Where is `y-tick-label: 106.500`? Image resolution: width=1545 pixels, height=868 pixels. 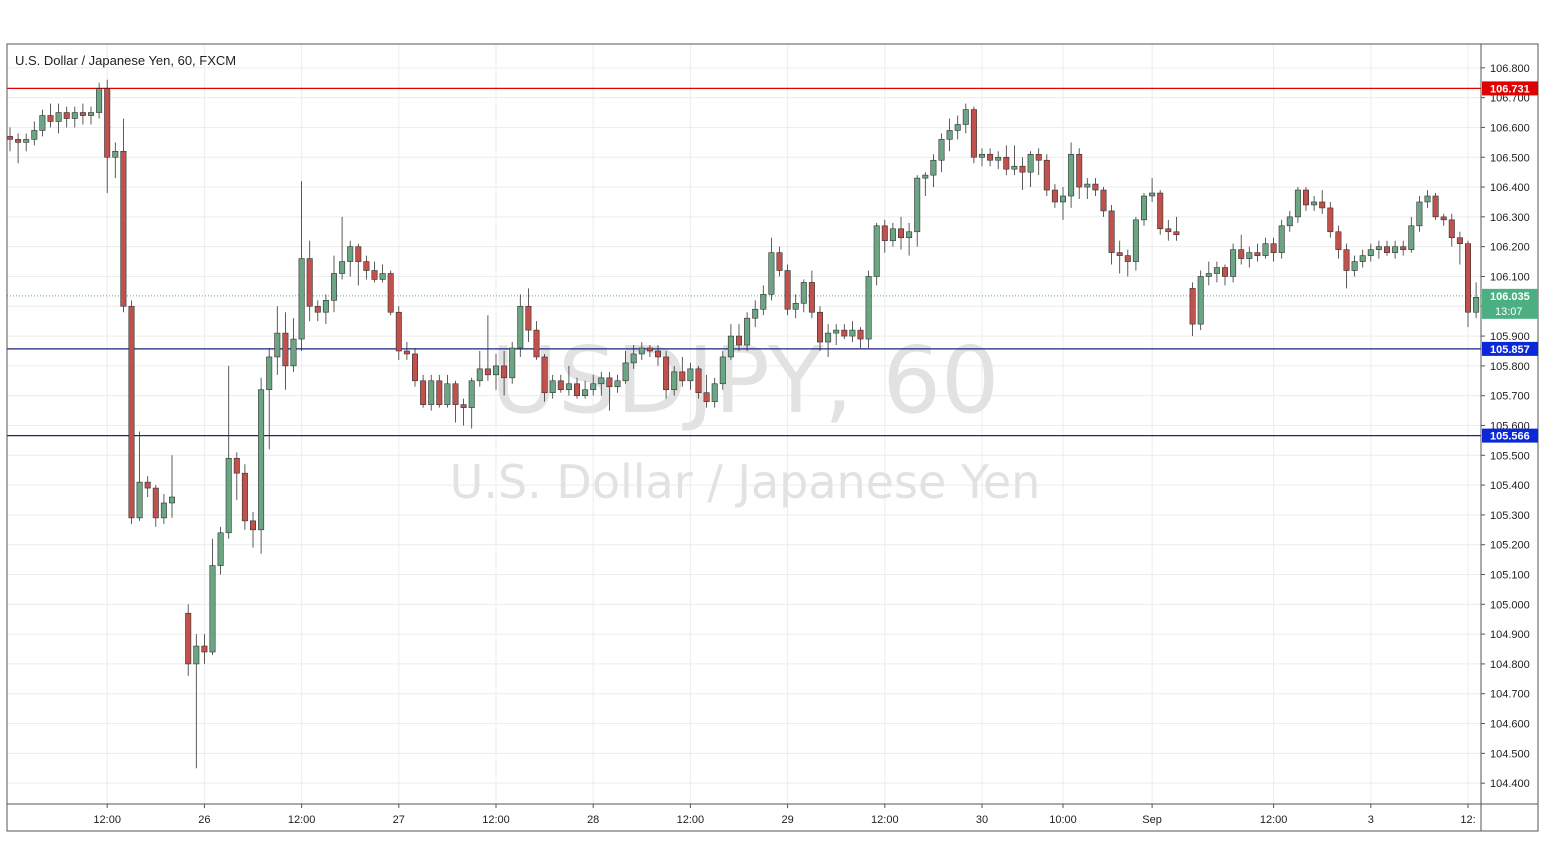 y-tick-label: 106.500 is located at coordinates (1510, 158).